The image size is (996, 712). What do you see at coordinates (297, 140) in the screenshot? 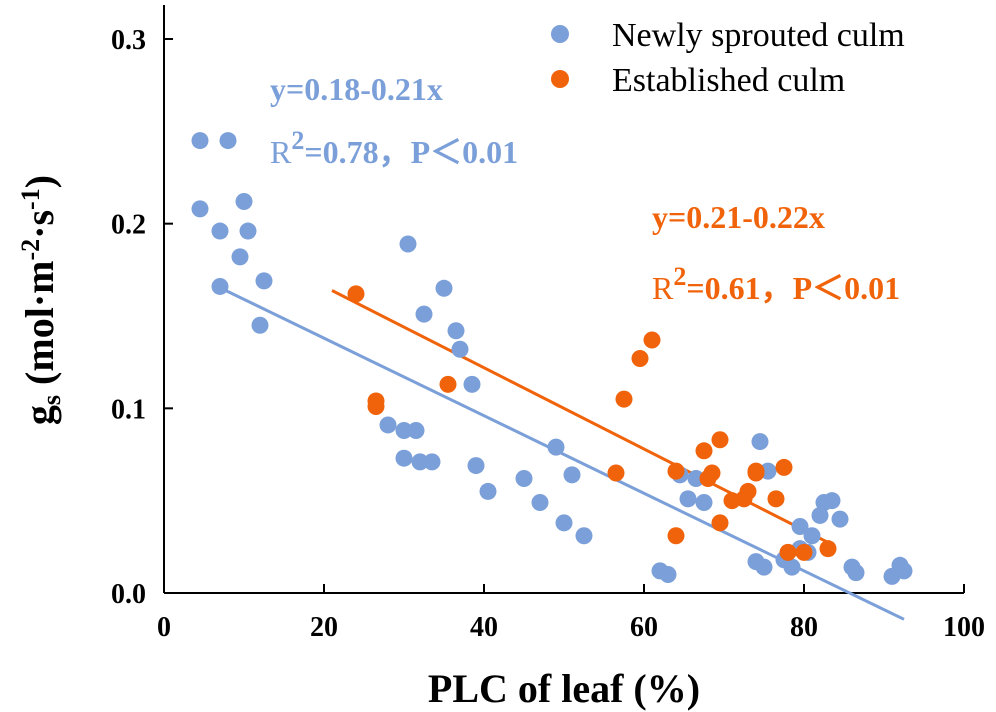
I see `r2-newly-sprouted-exp: 2` at bounding box center [297, 140].